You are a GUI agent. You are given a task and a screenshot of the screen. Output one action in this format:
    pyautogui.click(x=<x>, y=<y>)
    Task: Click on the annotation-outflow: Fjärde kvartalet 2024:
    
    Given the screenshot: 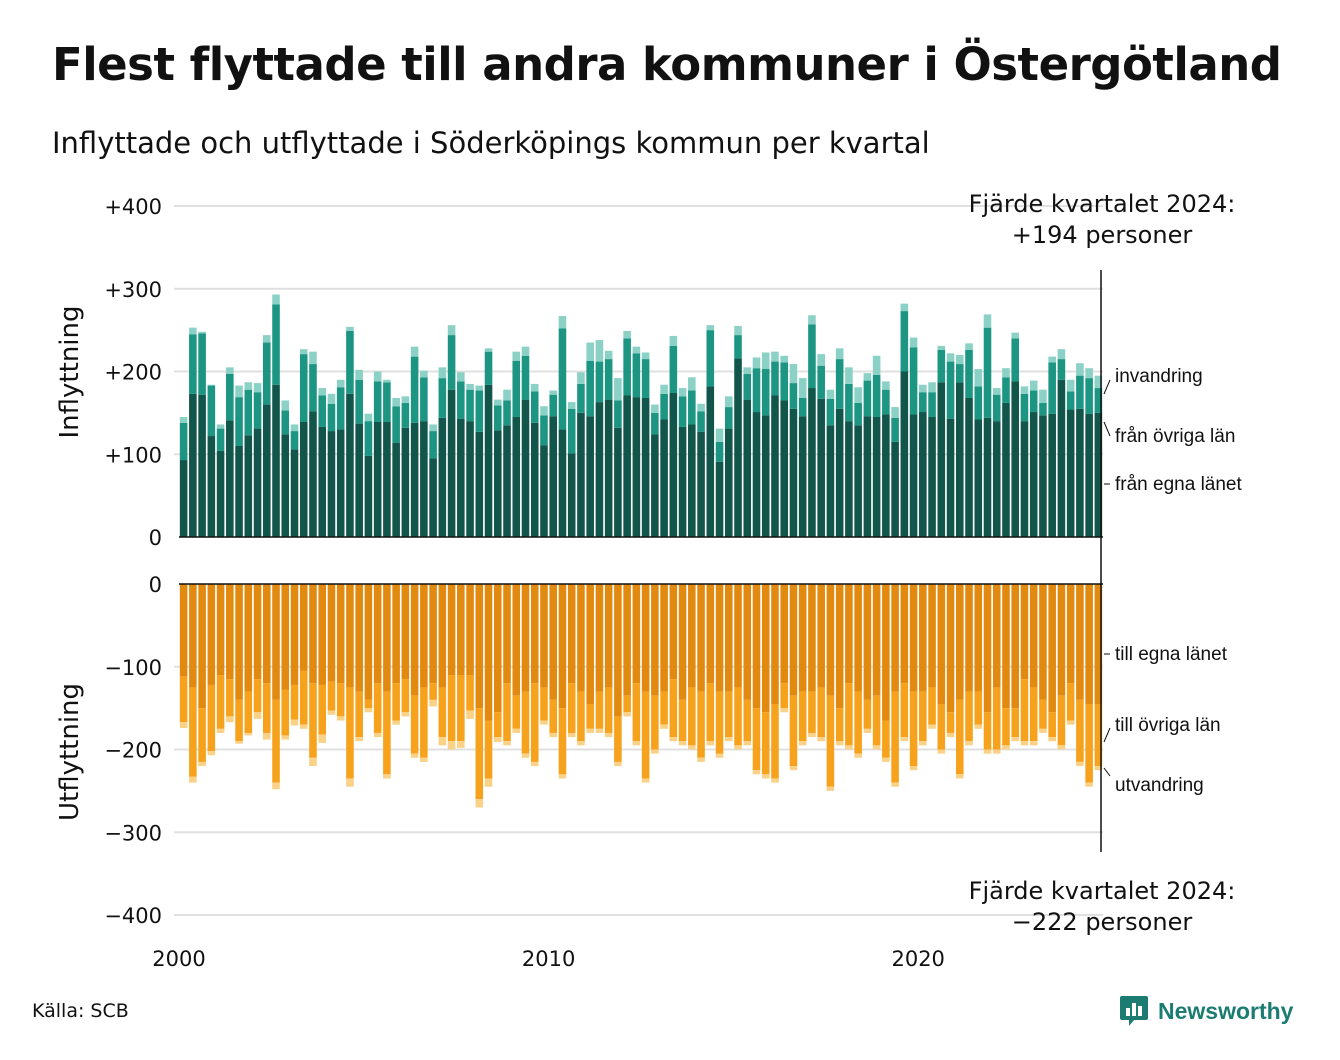 What is the action you would take?
    pyautogui.click(x=1102, y=891)
    